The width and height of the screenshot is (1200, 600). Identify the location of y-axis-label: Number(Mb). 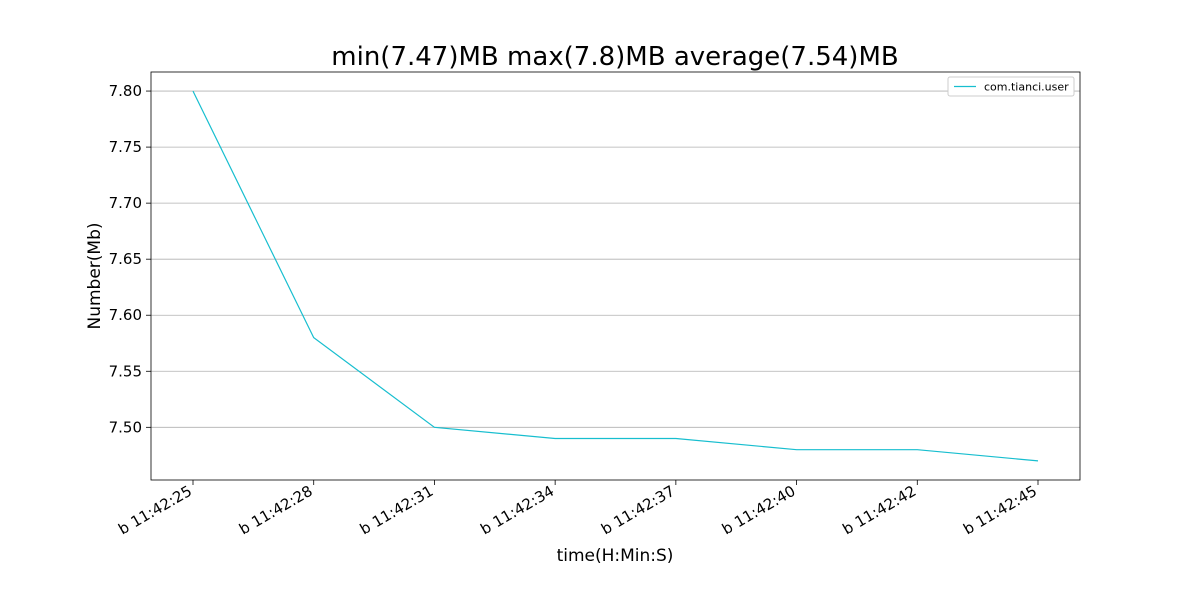
(95, 275).